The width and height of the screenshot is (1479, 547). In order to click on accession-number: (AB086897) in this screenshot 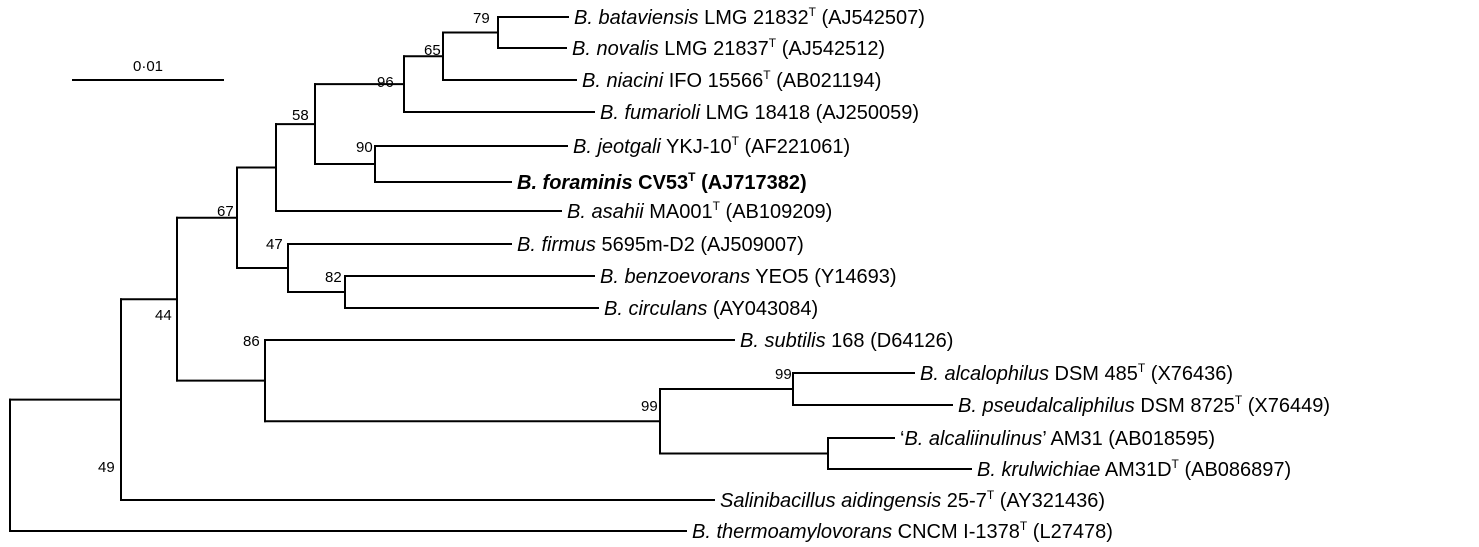, I will do `click(1235, 470)`.